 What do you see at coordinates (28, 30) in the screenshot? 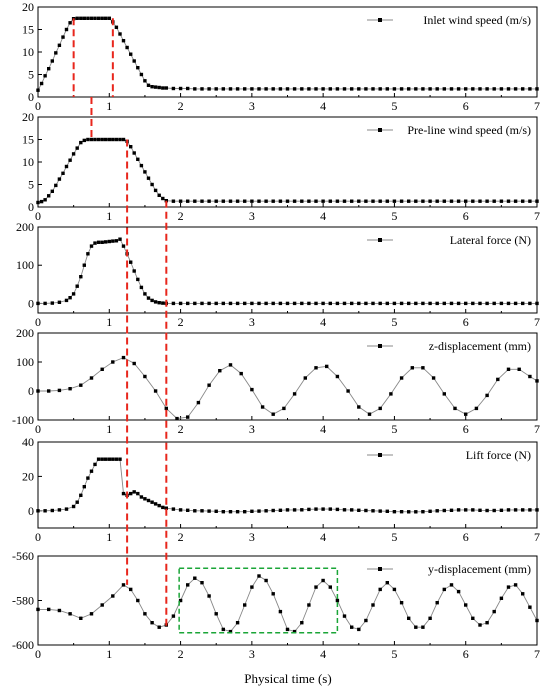
I see `y-tick-label: 15` at bounding box center [28, 30].